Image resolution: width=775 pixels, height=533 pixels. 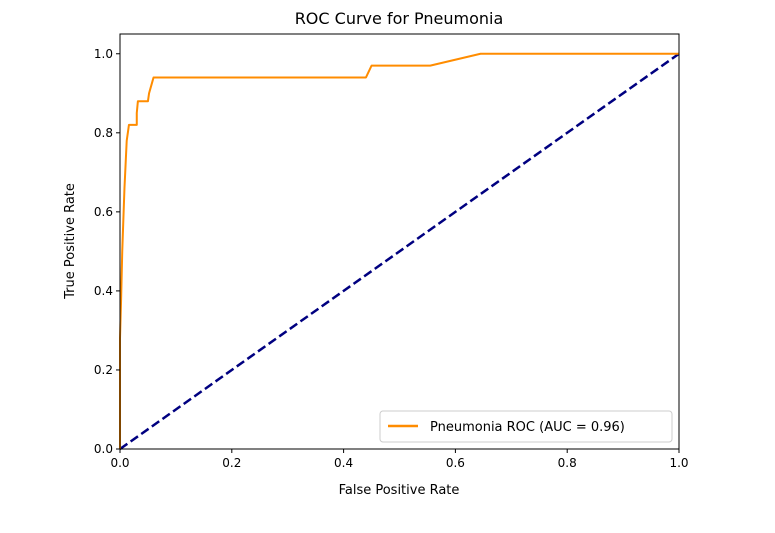 I want to click on legend: Pneumonia ROC (AUC = 0.96), so click(x=526, y=426).